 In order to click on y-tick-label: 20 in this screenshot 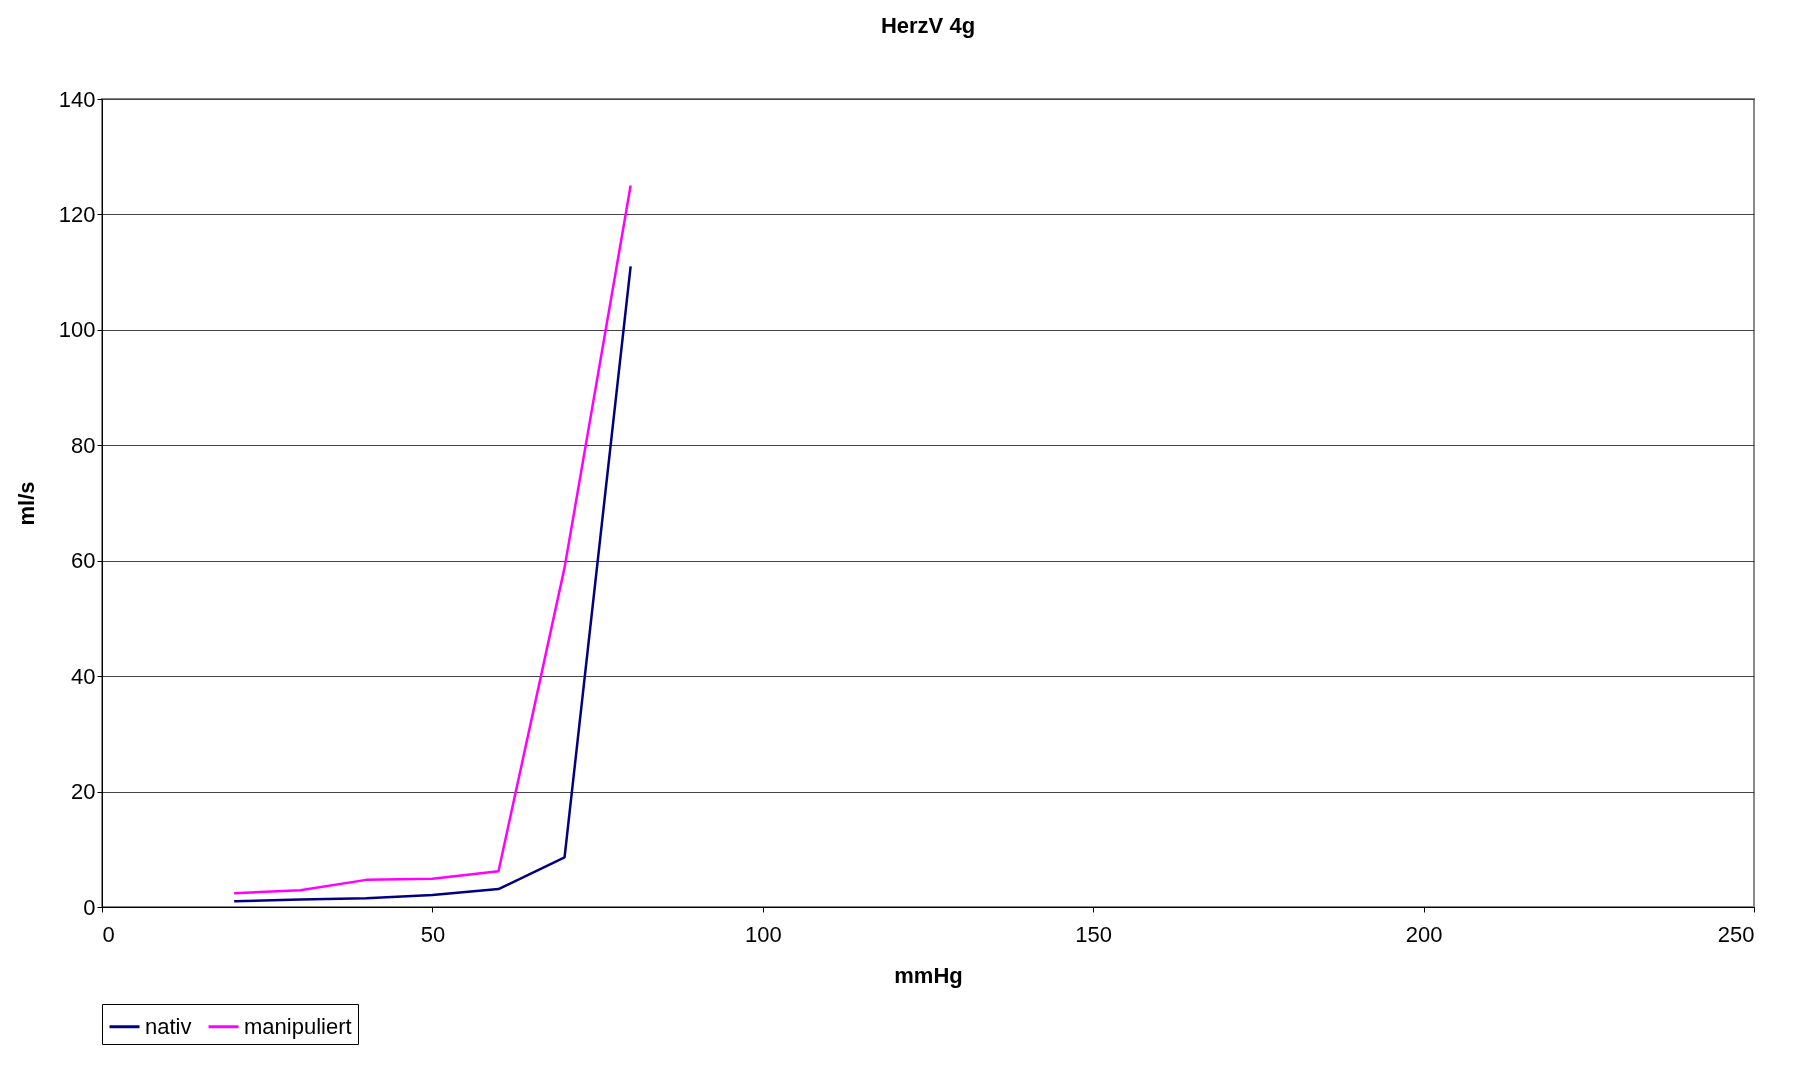, I will do `click(83, 792)`.